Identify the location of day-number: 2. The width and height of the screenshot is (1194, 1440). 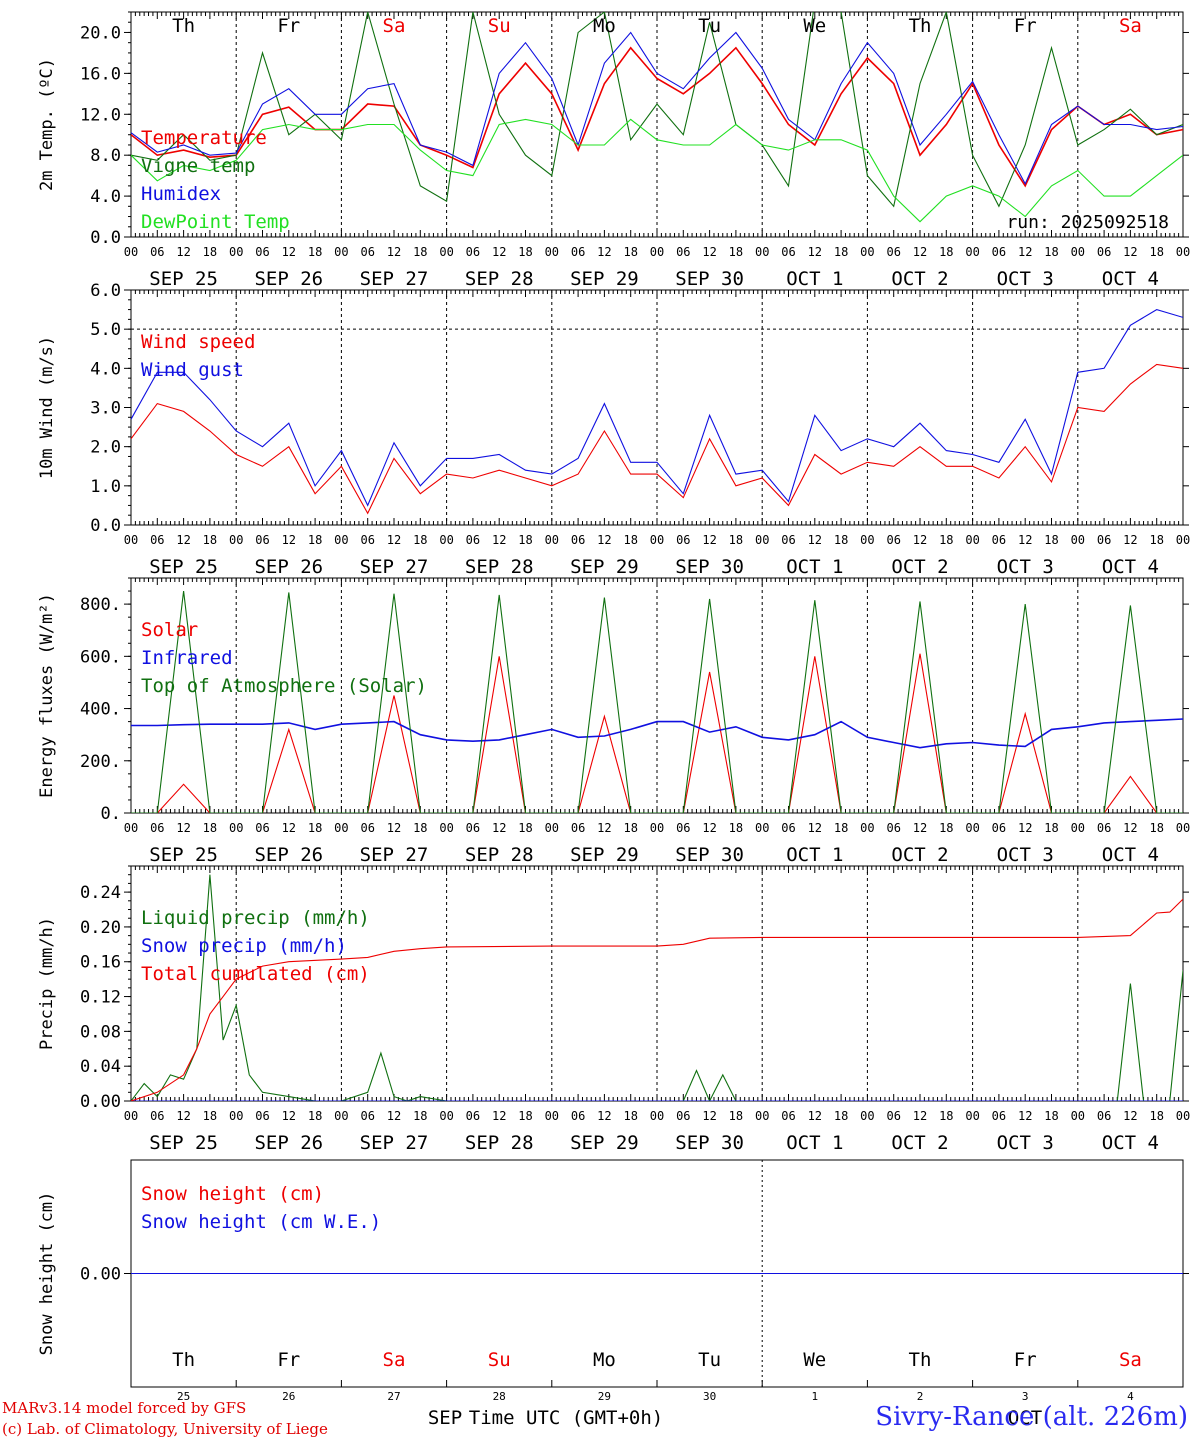
(920, 1396).